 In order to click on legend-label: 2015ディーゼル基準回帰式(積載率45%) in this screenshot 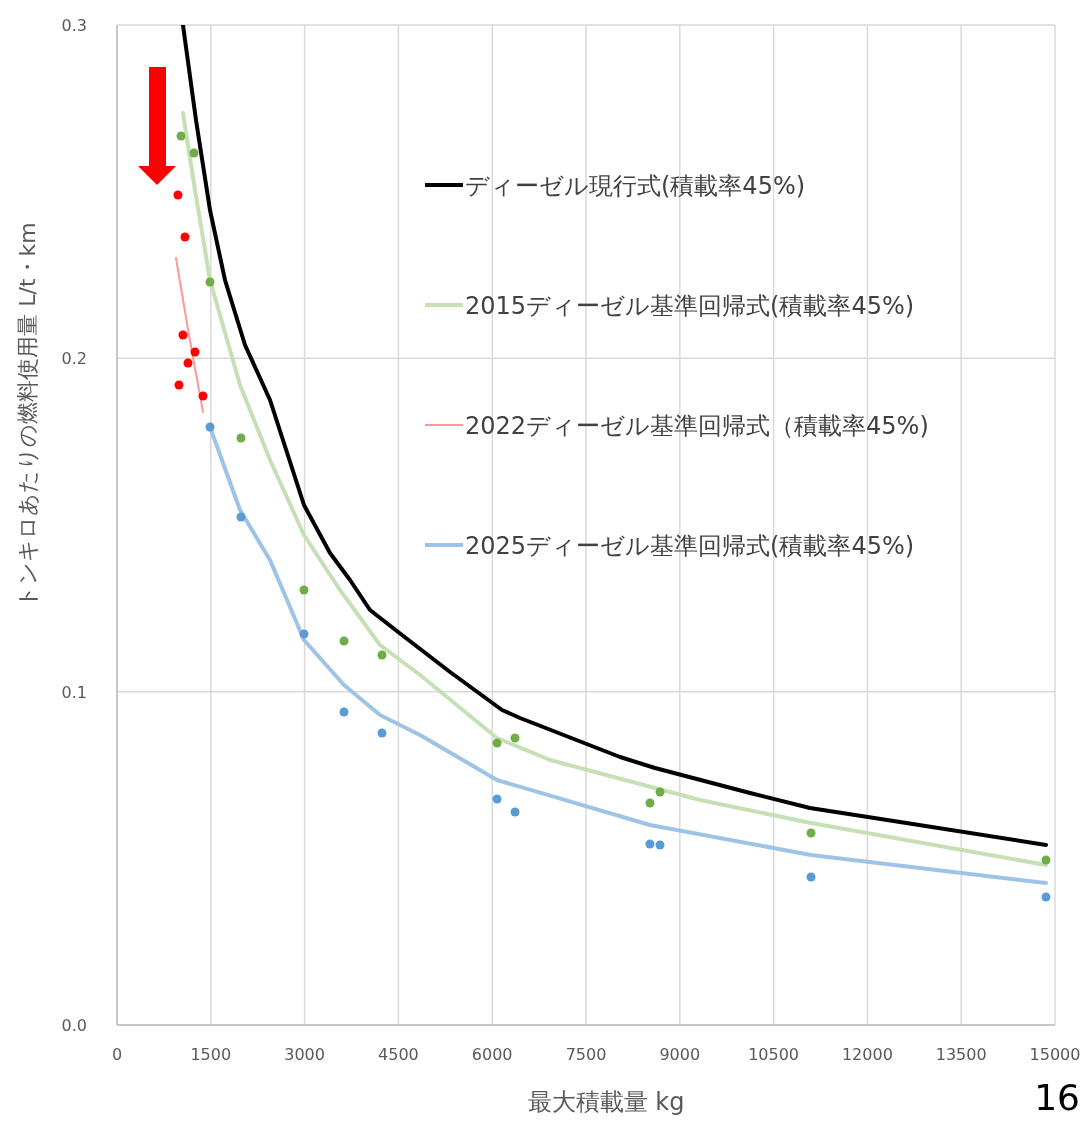, I will do `click(690, 306)`.